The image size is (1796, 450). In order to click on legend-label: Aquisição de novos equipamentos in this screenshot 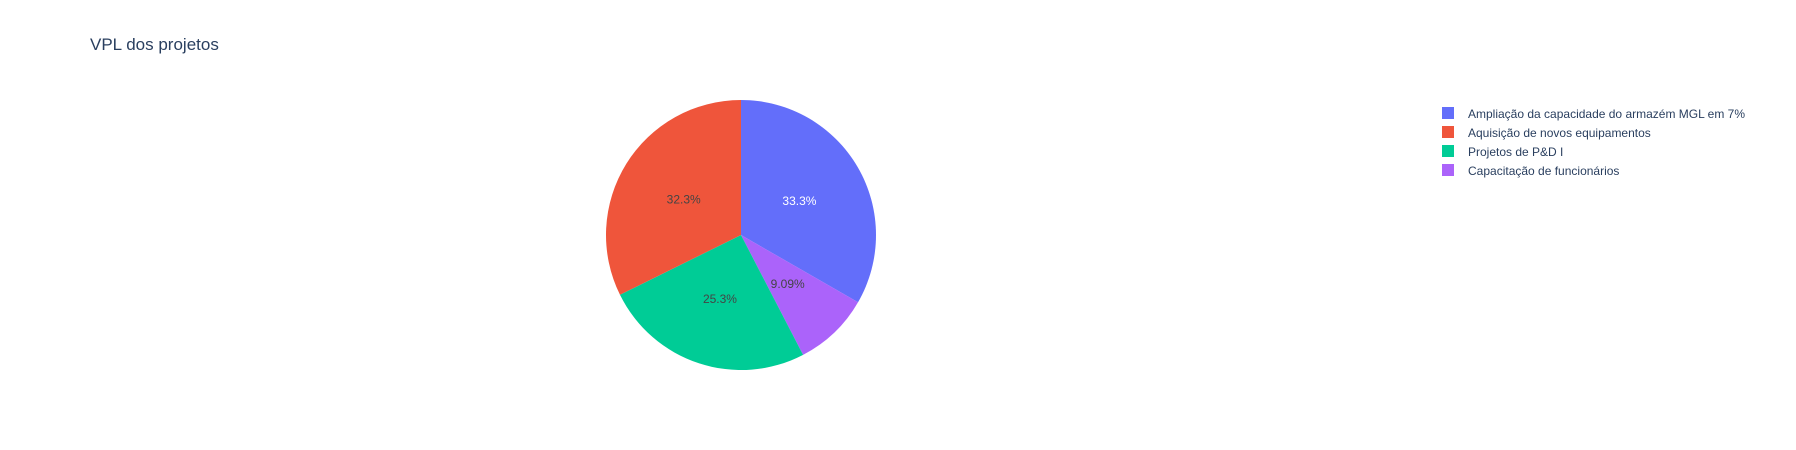, I will do `click(1559, 133)`.